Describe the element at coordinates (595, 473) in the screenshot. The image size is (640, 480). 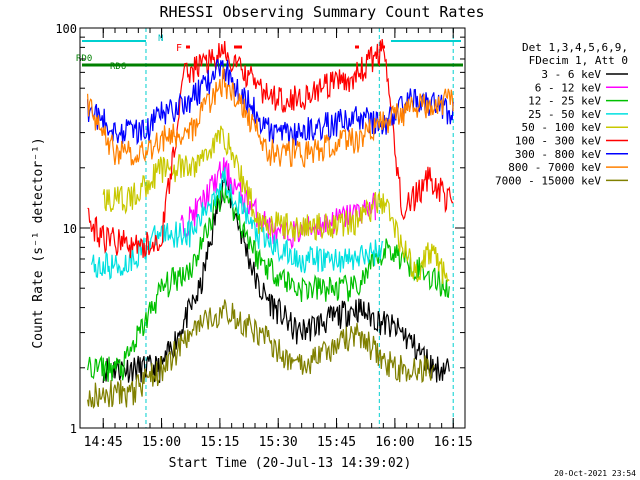
I see `timestamp-label: 20-Oct-2021 23:54` at that location.